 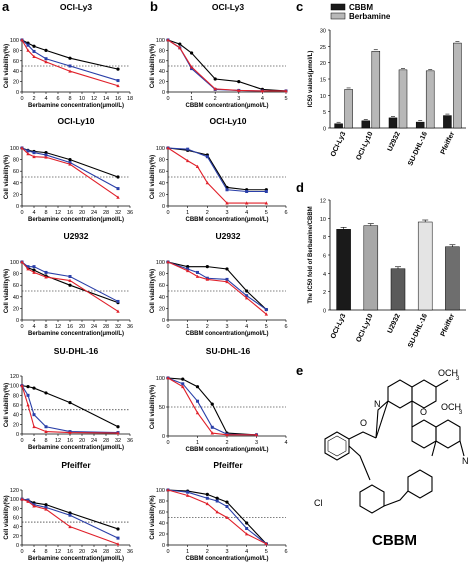 I want to click on chart-title: OCI-Ly10, so click(x=227, y=121).